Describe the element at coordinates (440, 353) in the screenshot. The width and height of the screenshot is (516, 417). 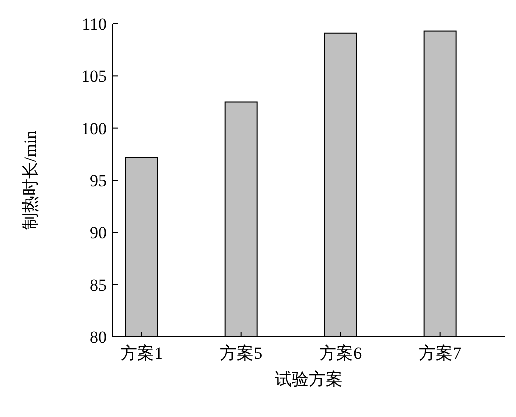
I see `x-tick-label: 方案7` at that location.